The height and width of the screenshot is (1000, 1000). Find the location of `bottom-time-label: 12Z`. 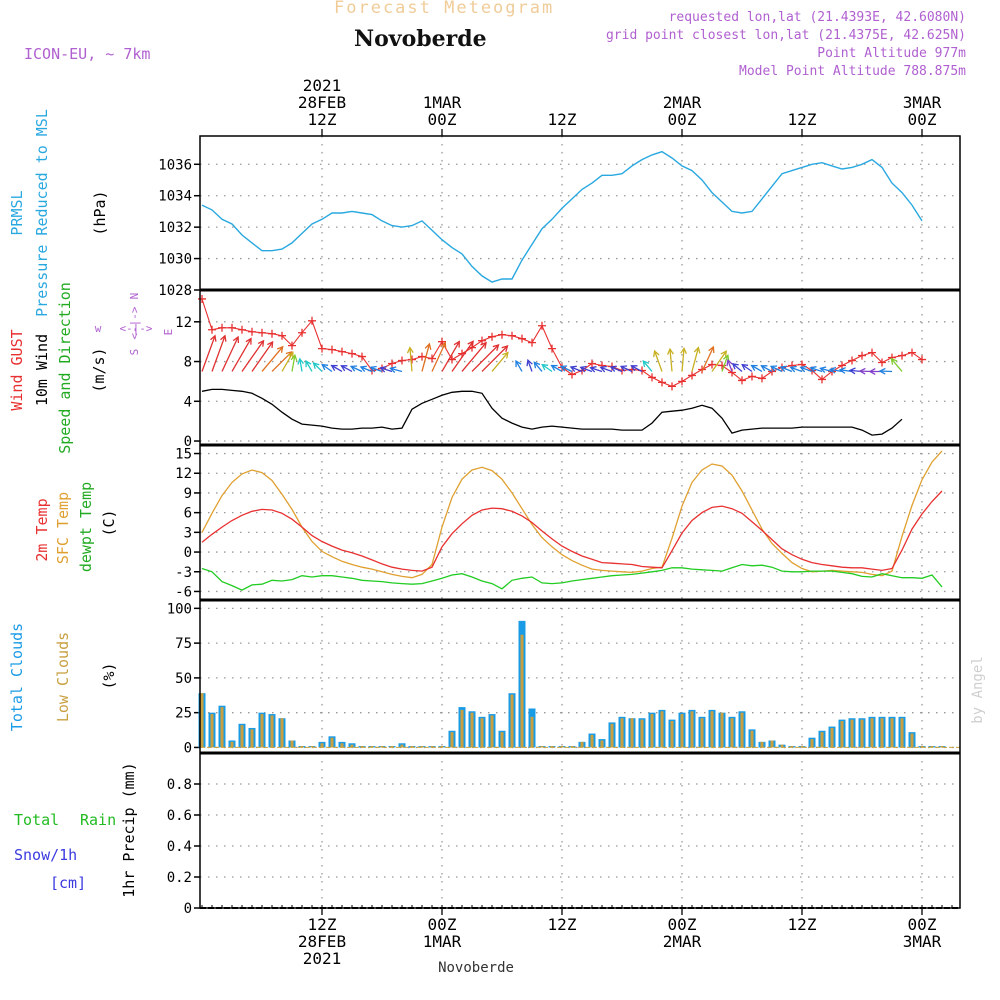

bottom-time-label: 12Z is located at coordinates (802, 924).